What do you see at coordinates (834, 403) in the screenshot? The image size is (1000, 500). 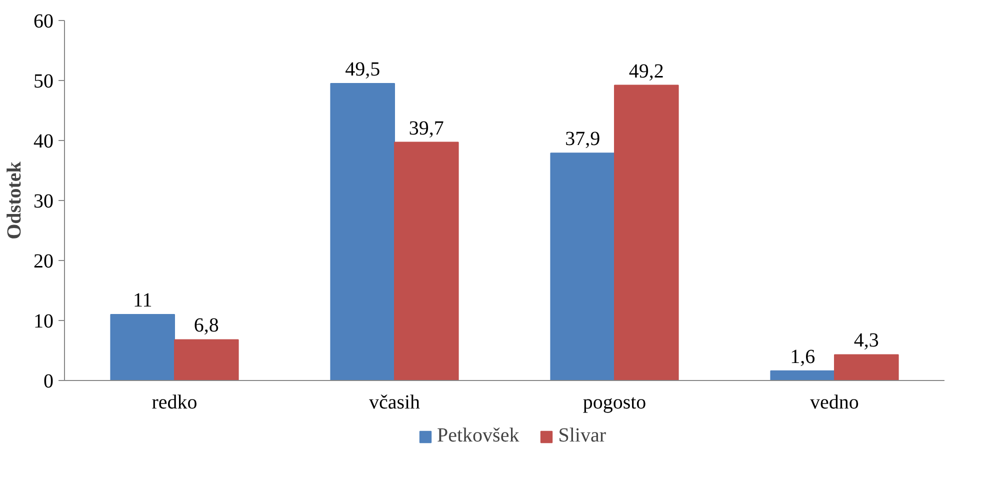 I see `x-tick-label: vedno` at bounding box center [834, 403].